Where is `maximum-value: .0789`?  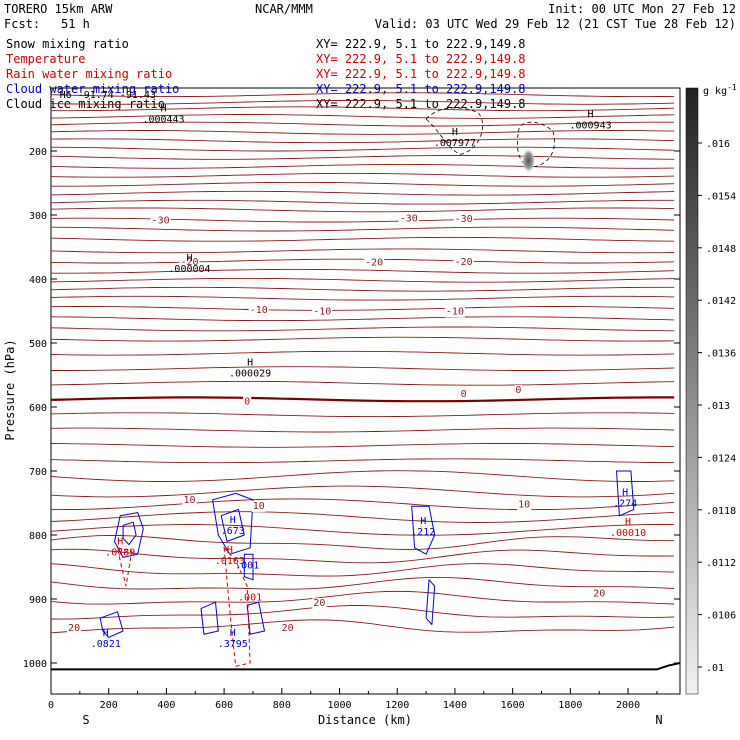 maximum-value: .0789 is located at coordinates (120, 553).